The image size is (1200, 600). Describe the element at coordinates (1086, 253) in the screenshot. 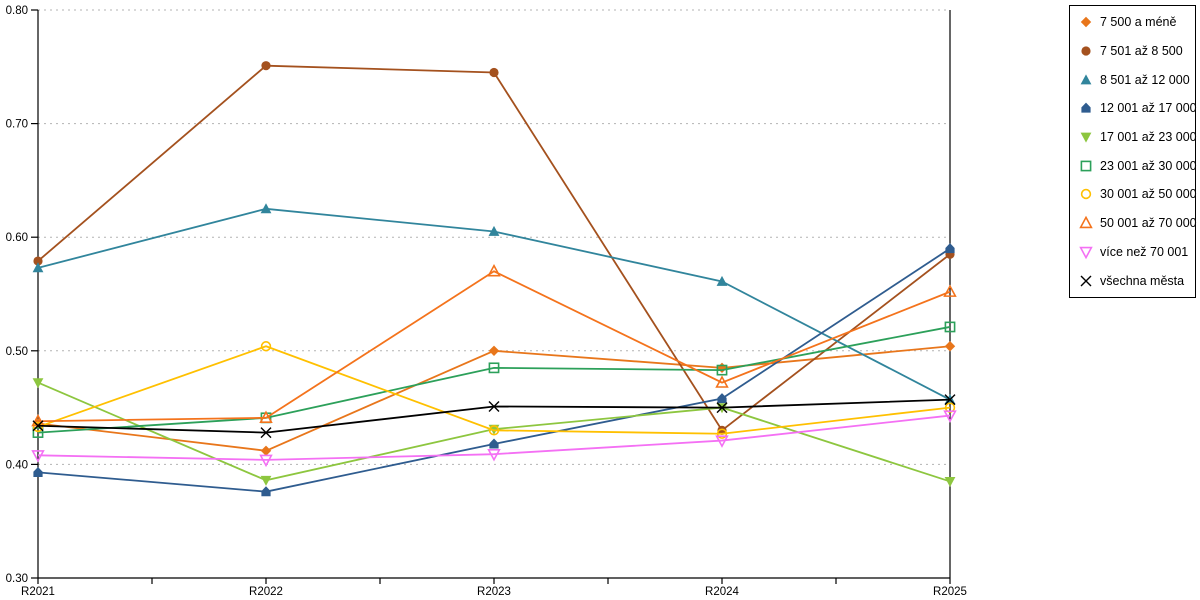

I see `open-triangle-down-marker-icon` at that location.